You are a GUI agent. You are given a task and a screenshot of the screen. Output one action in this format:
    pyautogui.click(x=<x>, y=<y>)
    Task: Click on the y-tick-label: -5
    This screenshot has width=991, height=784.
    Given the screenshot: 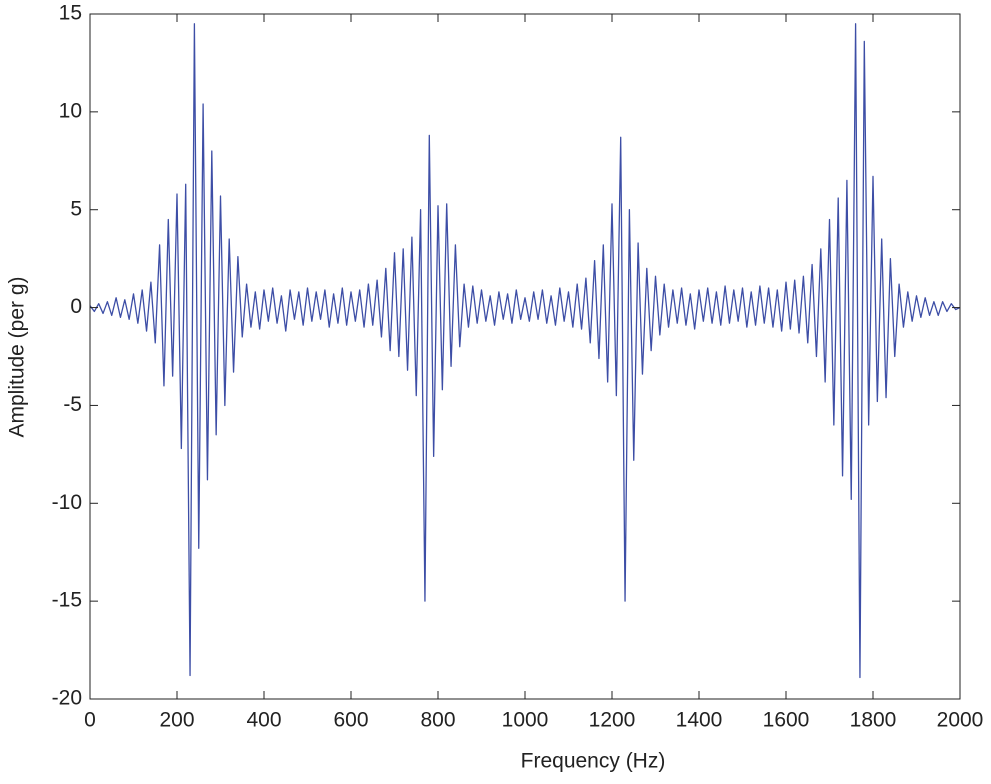 What is the action you would take?
    pyautogui.click(x=72, y=404)
    